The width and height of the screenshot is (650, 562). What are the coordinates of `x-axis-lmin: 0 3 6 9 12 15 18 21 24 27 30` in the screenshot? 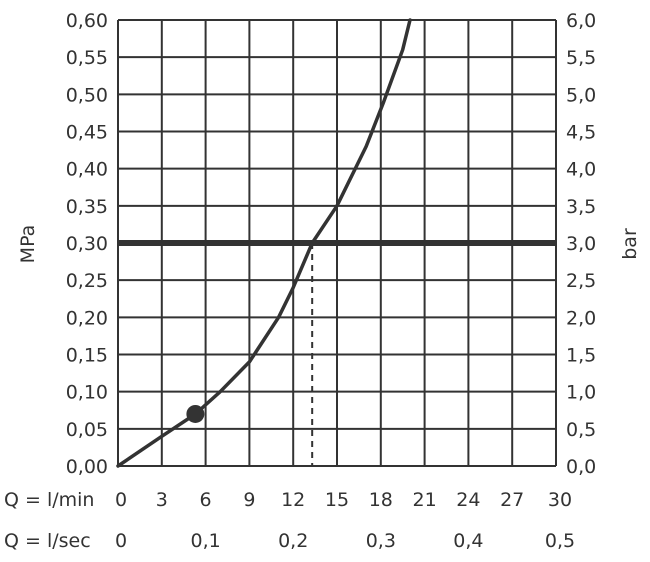 It's located at (343, 500).